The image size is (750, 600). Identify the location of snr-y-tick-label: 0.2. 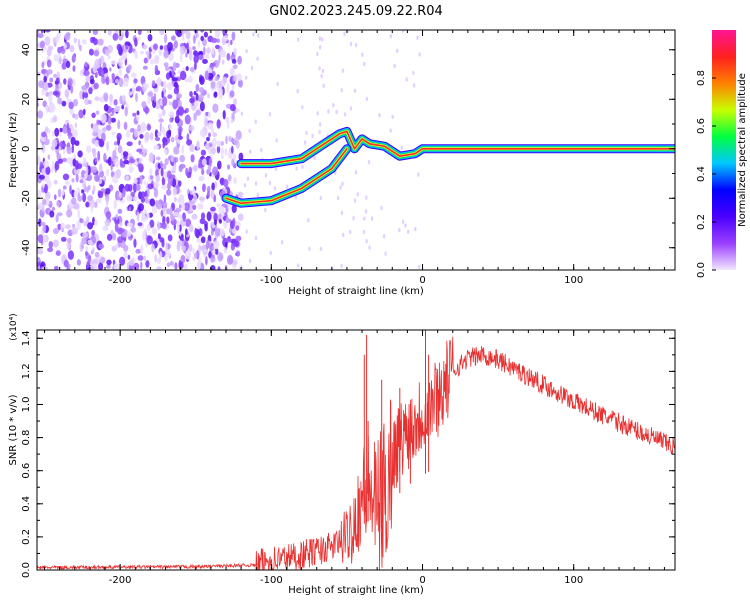
(26, 537).